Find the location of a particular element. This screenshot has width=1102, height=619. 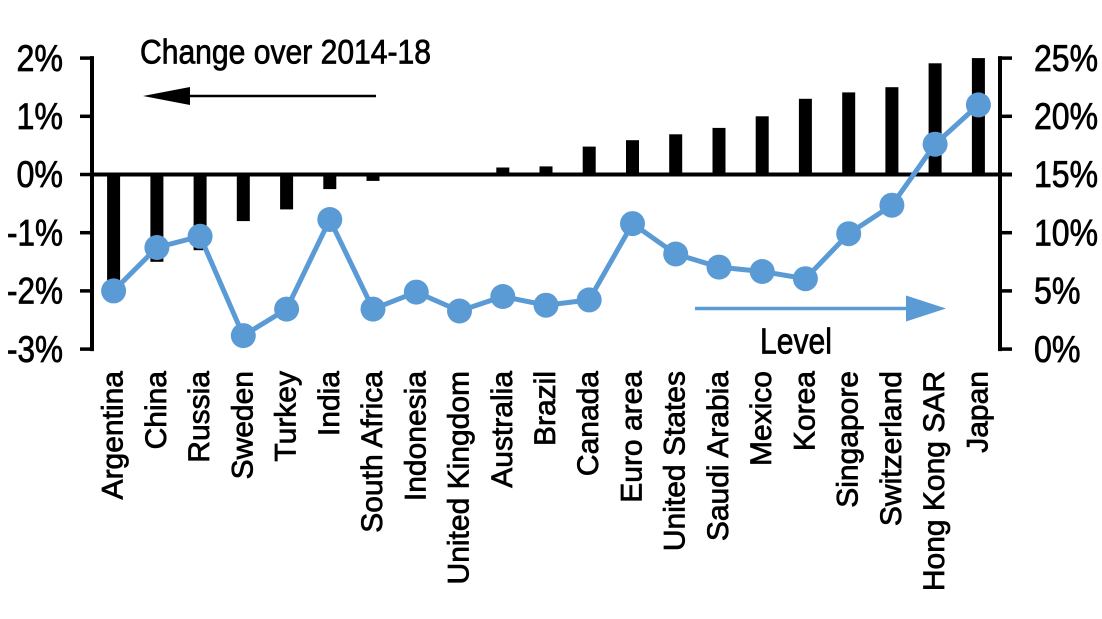

svg-text: 25% is located at coordinates (1066, 58).